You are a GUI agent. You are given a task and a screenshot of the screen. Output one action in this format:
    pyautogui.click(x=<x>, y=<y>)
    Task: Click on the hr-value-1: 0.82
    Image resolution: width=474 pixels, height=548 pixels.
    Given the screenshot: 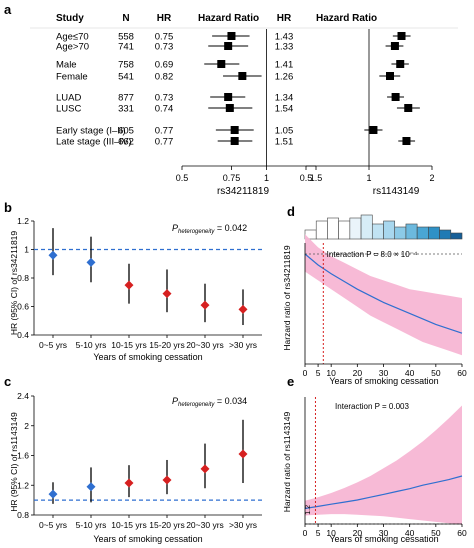 What is the action you would take?
    pyautogui.click(x=164, y=77)
    